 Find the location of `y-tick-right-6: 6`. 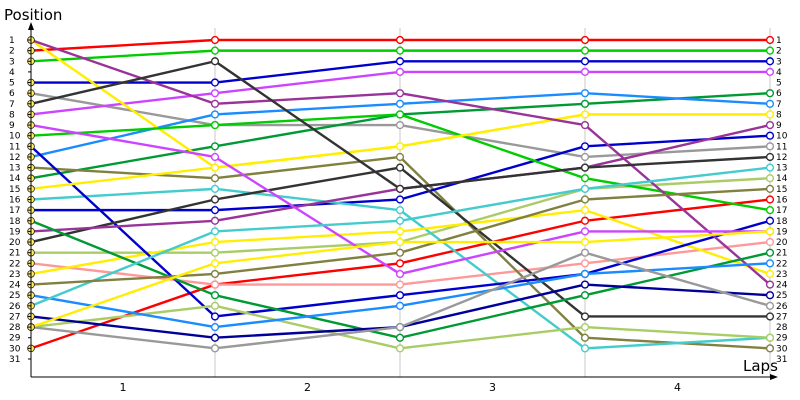

y-tick-right-6: 6 is located at coordinates (779, 94).